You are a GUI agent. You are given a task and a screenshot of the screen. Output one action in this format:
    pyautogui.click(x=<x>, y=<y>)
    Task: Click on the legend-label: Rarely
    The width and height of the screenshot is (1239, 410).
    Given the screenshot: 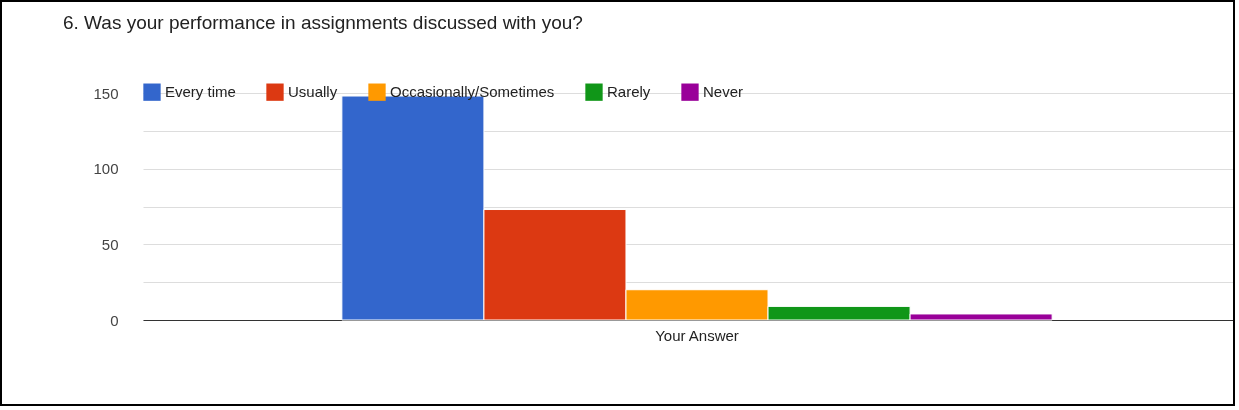 What is the action you would take?
    pyautogui.click(x=629, y=92)
    